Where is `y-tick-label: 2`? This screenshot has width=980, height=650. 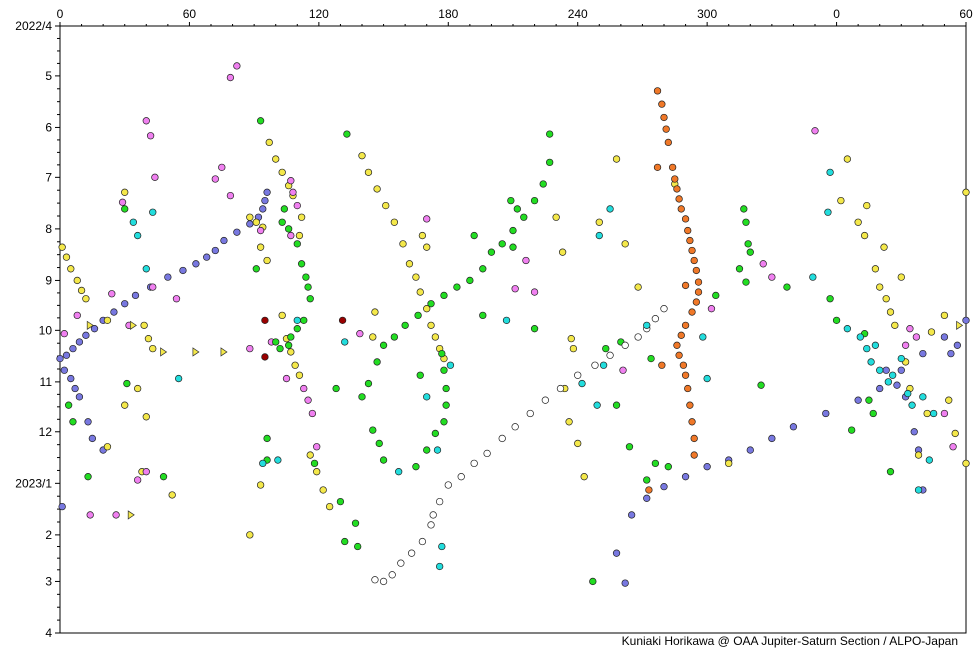 y-tick-label: 2 is located at coordinates (48, 535).